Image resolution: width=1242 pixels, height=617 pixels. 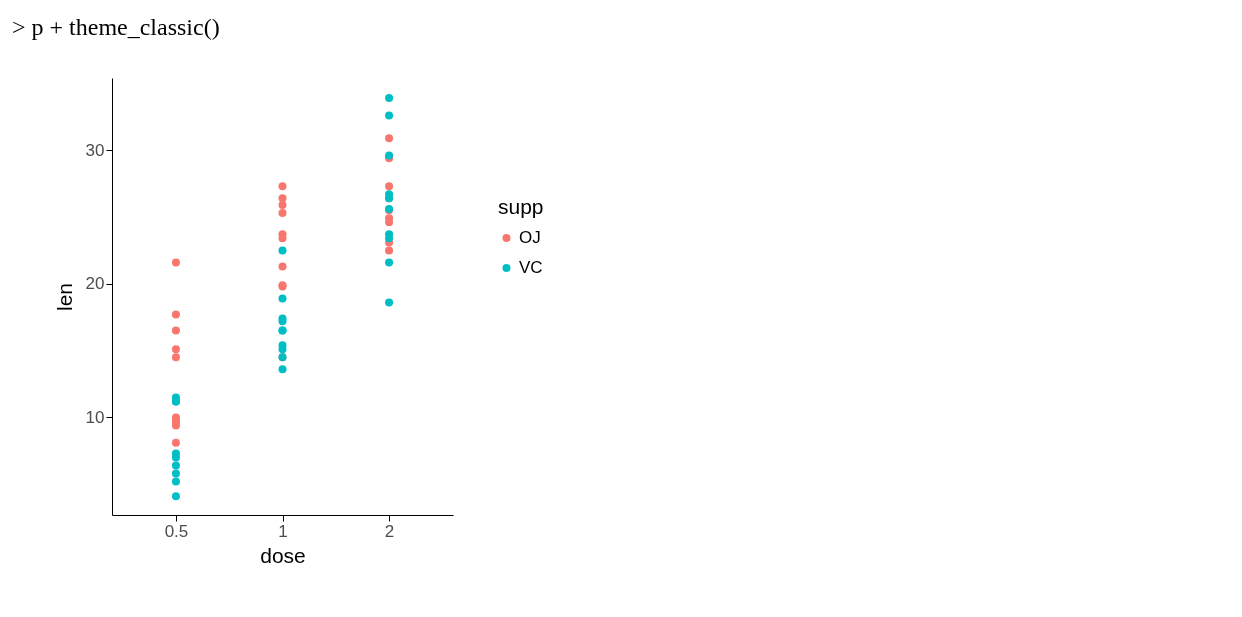 I want to click on x-axis-title: dose, so click(x=283, y=555).